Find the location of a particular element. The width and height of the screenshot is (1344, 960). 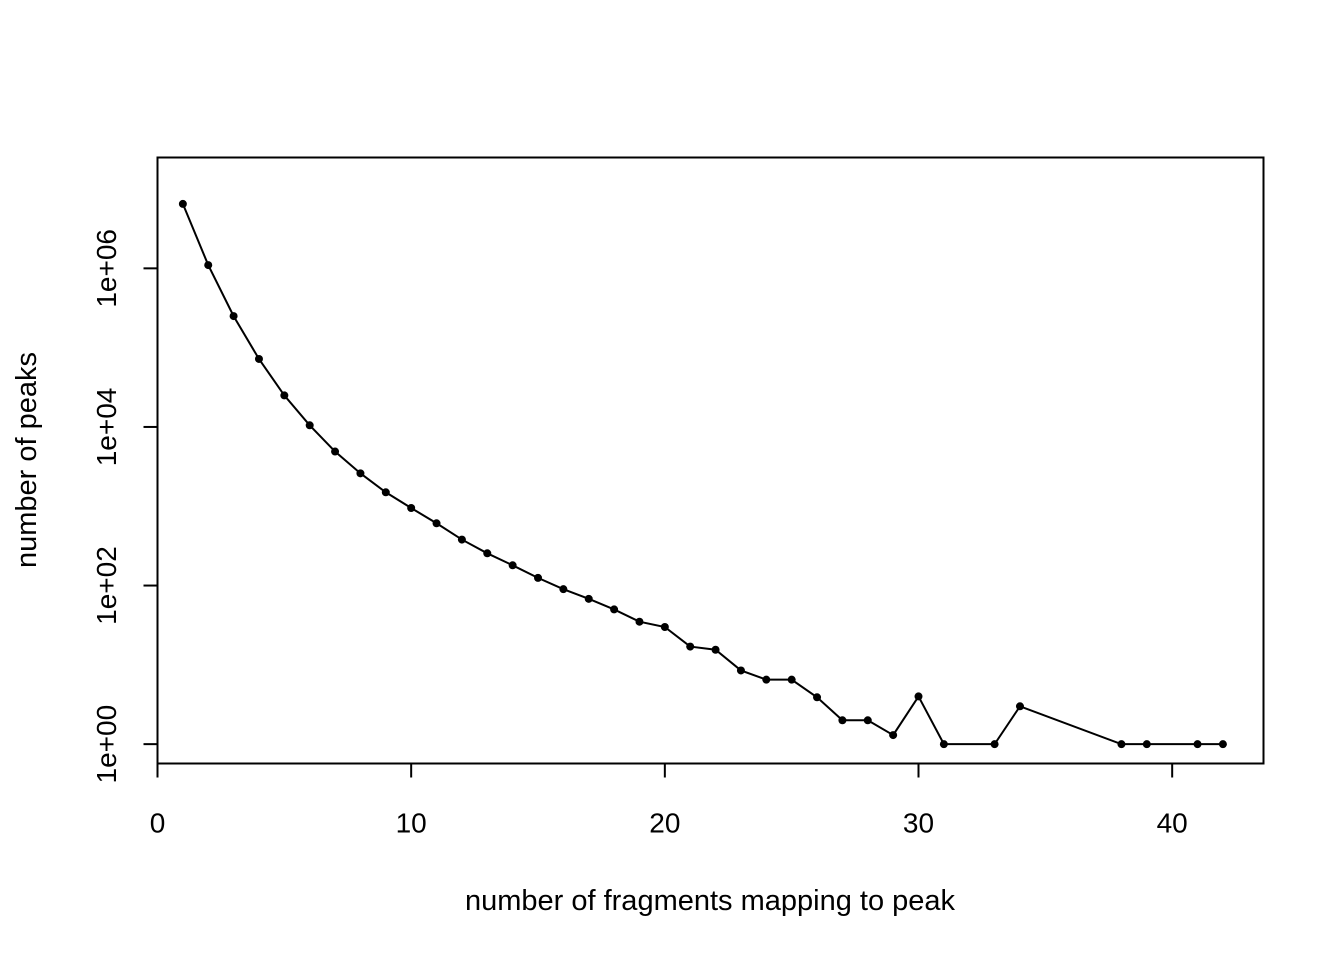

y-axis-title: number of peaks is located at coordinates (27, 460).